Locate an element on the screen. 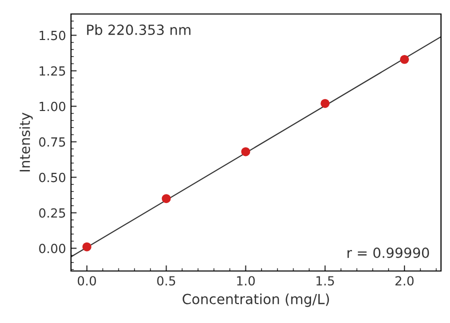 Image resolution: width=450 pixels, height=323 pixels. x-tick-label: 1.0 is located at coordinates (246, 281).